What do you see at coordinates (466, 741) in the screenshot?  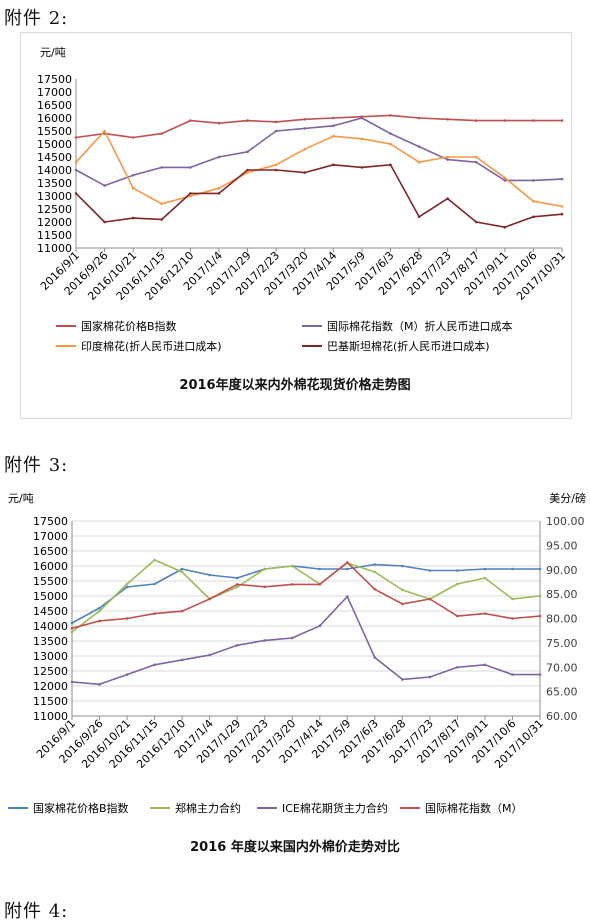 I see `chart2-x-tick-label: 2017/9/11` at bounding box center [466, 741].